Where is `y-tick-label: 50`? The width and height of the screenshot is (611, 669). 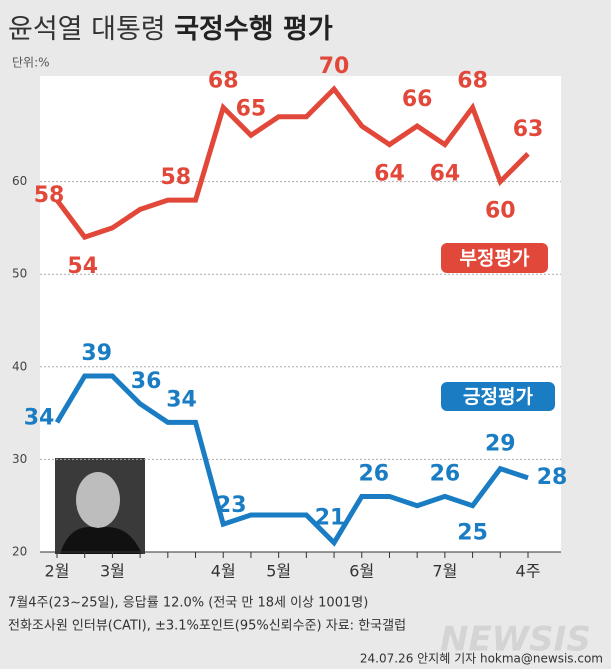 y-tick-label: 50 is located at coordinates (19, 274).